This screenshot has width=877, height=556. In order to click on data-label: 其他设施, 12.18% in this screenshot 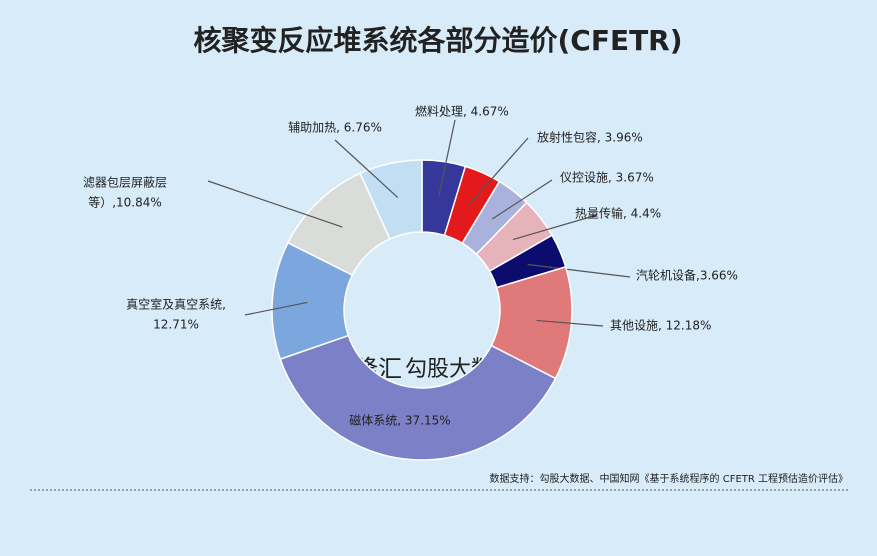, I will do `click(660, 326)`.